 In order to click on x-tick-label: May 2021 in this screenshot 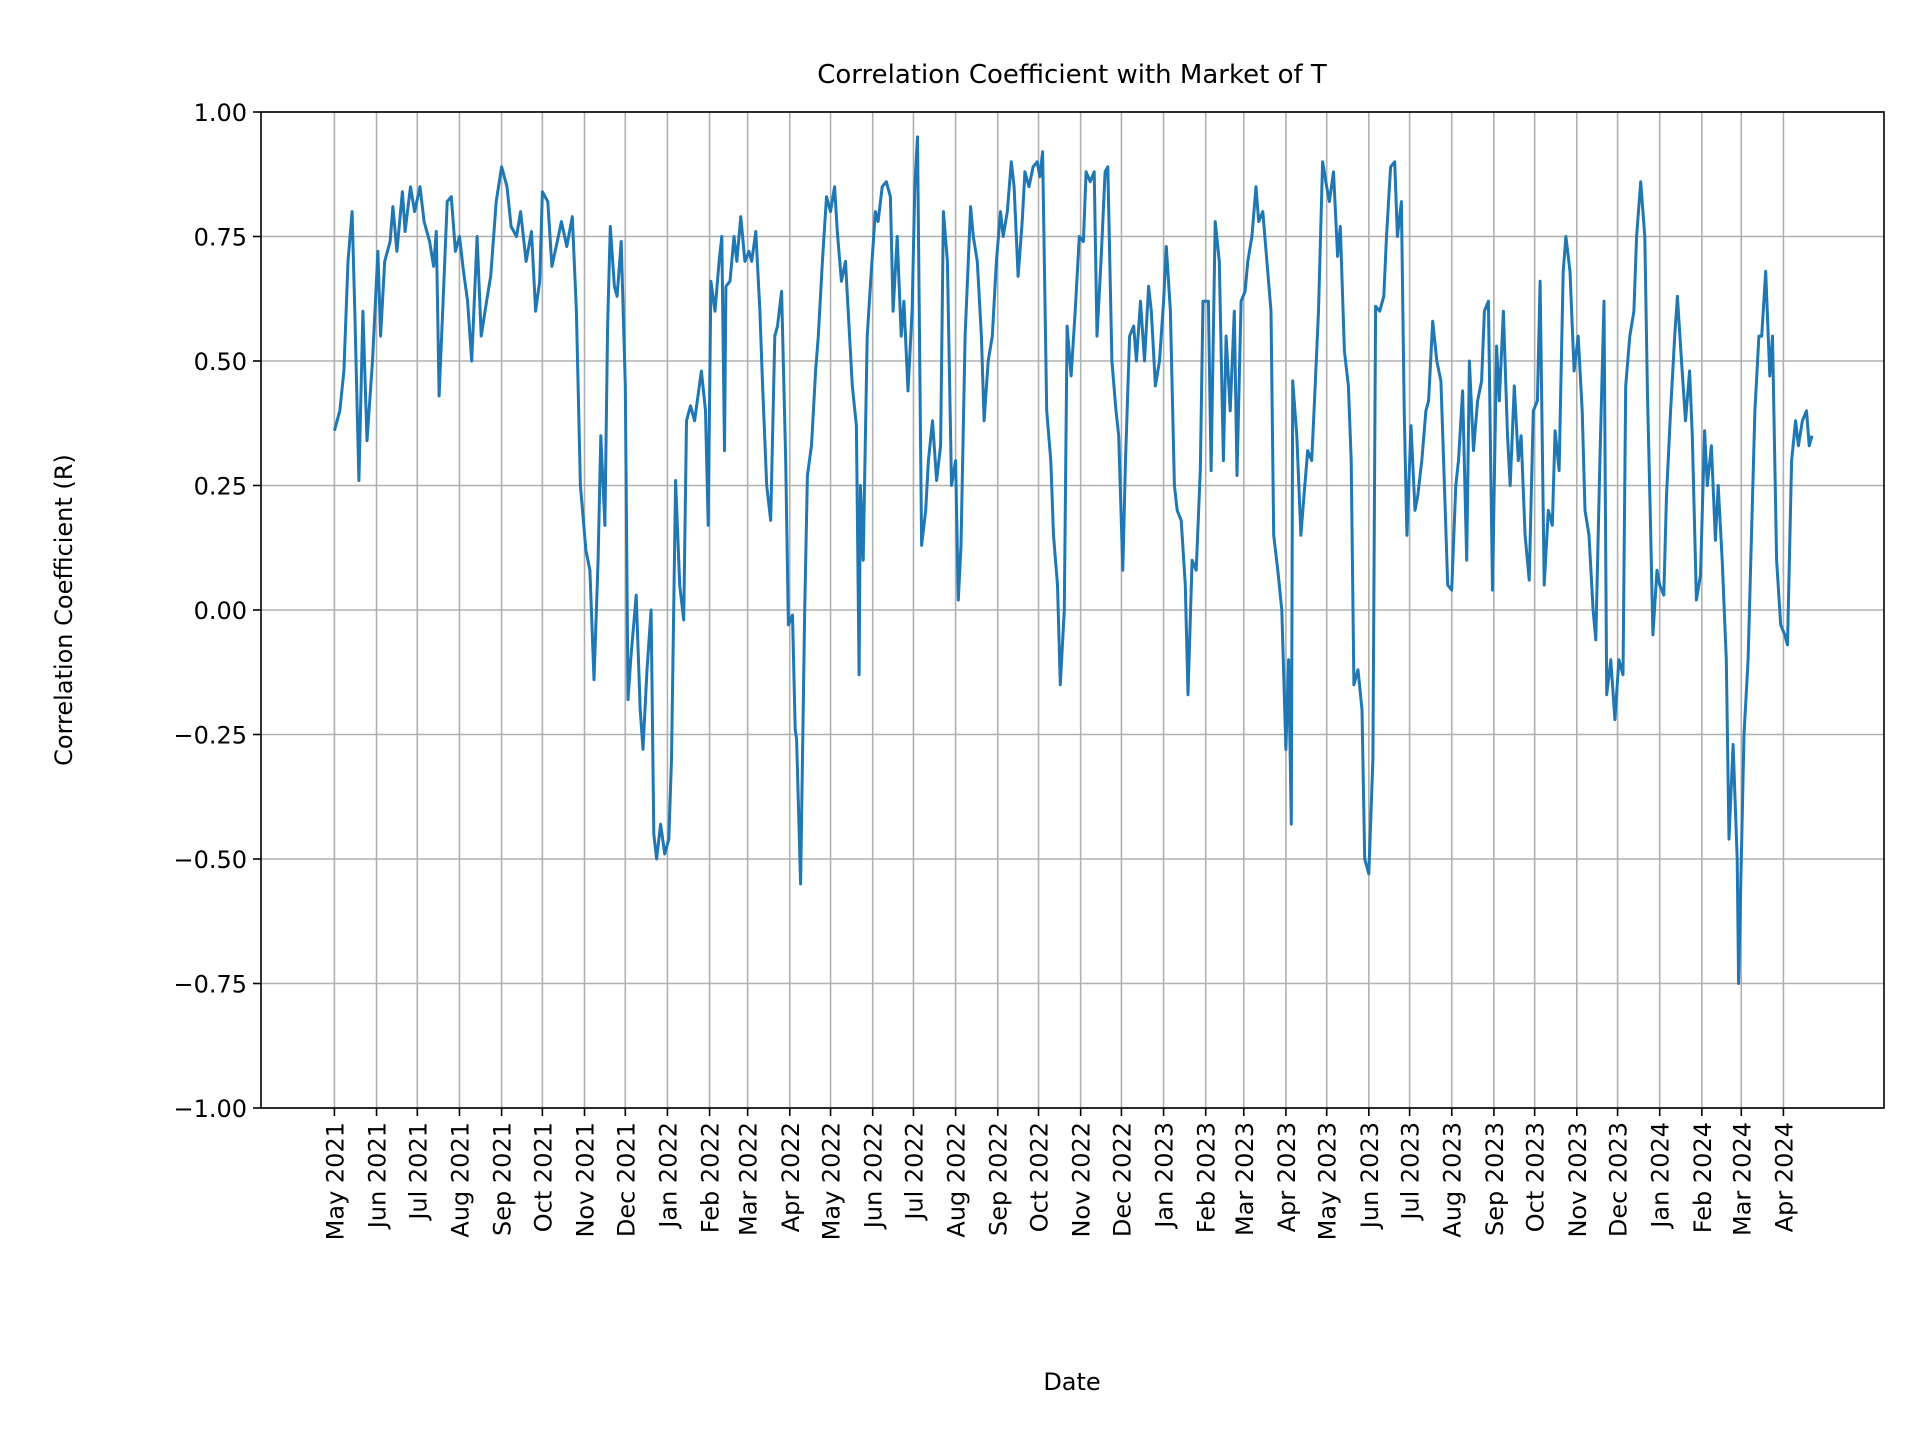, I will do `click(335, 1181)`.